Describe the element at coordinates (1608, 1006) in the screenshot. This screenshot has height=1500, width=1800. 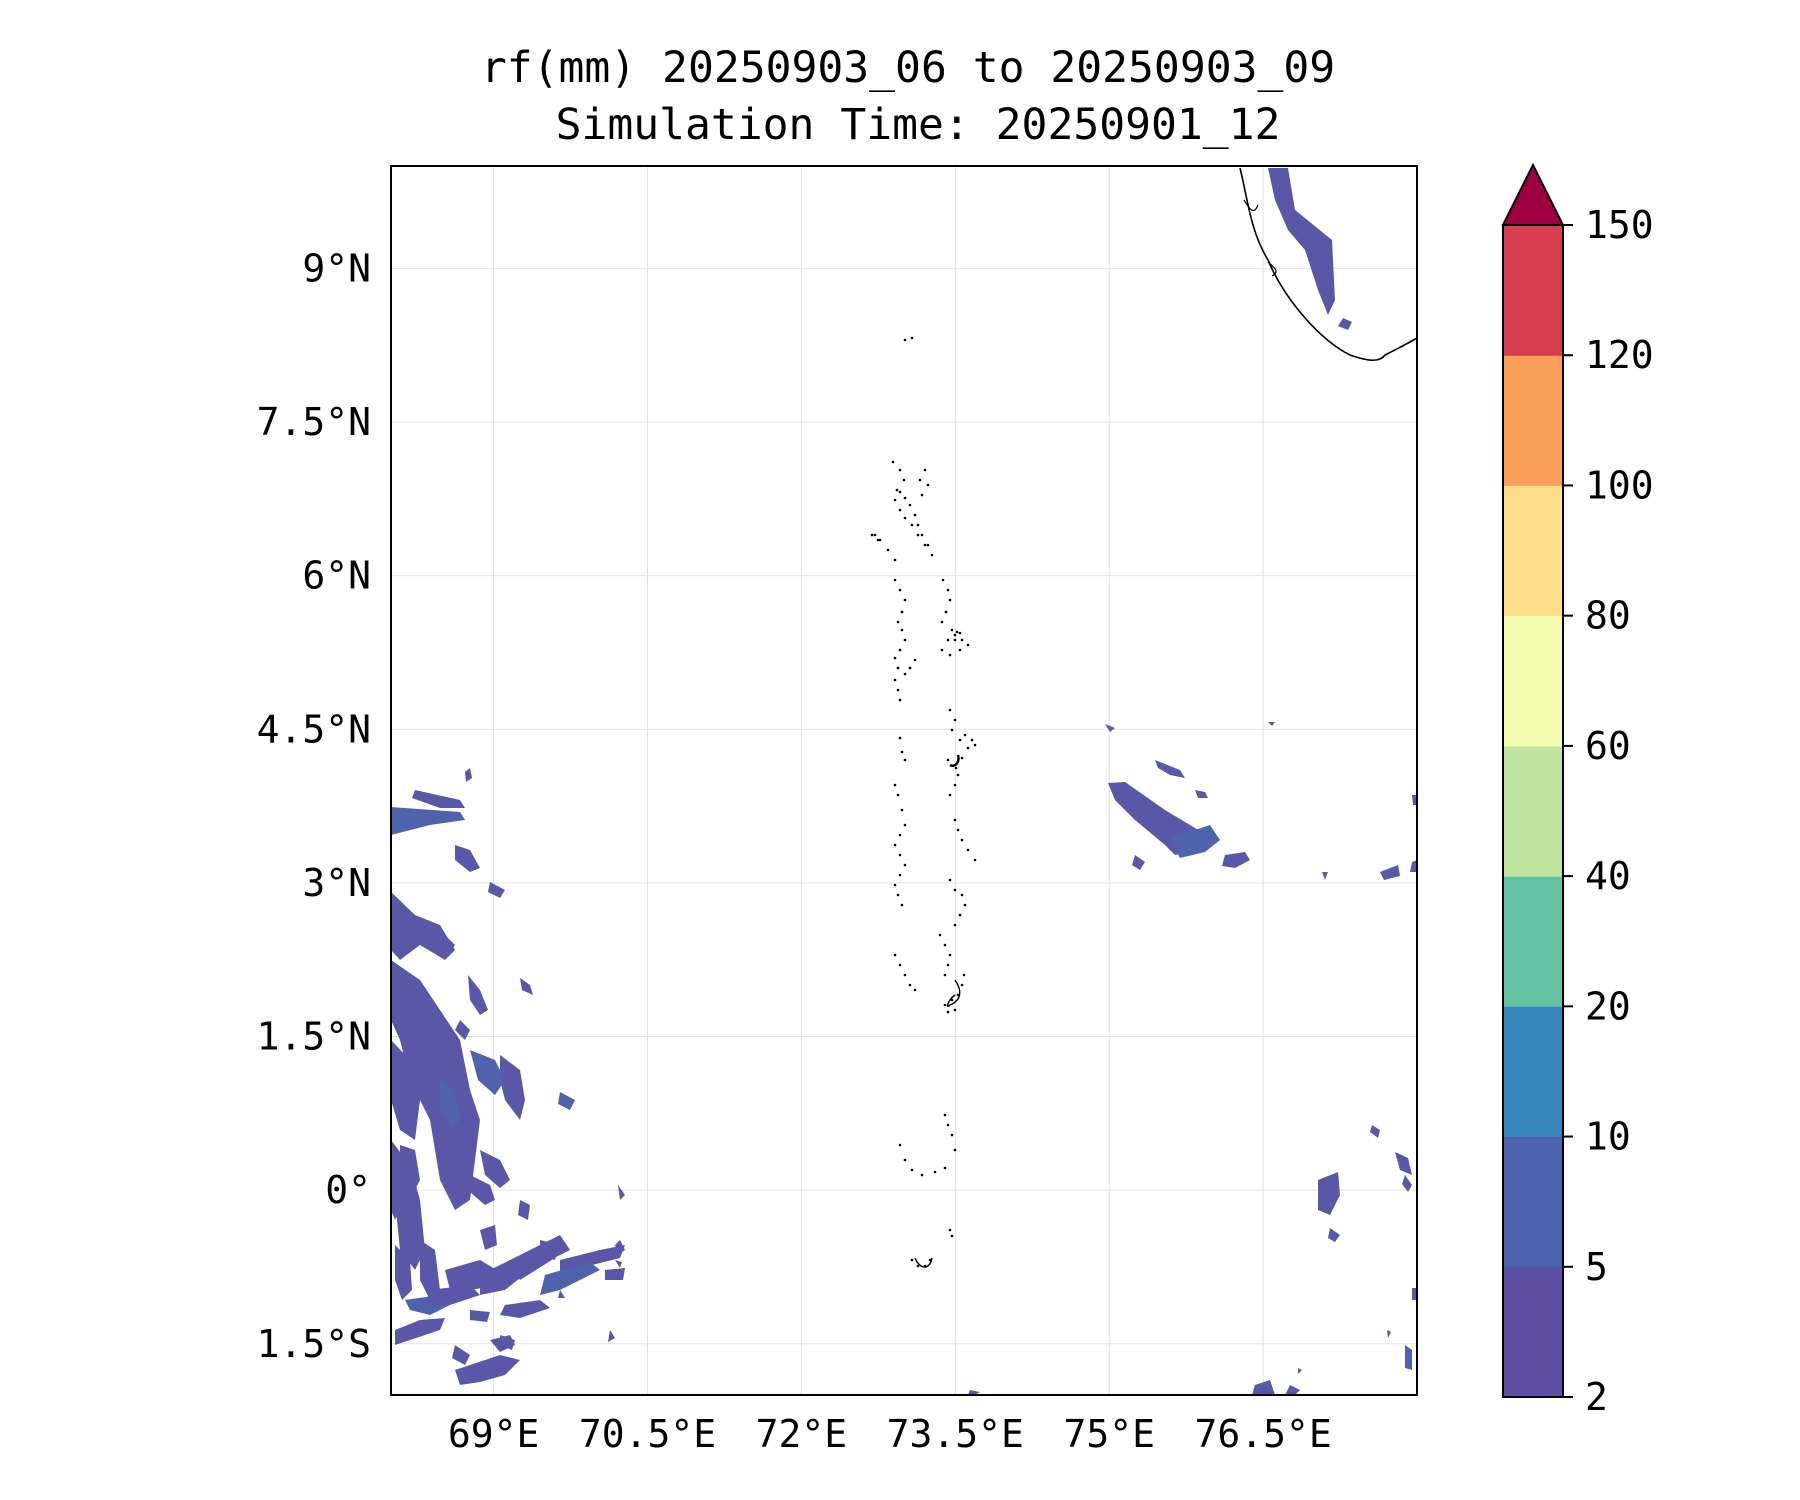
I see `colorbar-tick-label: 20` at that location.